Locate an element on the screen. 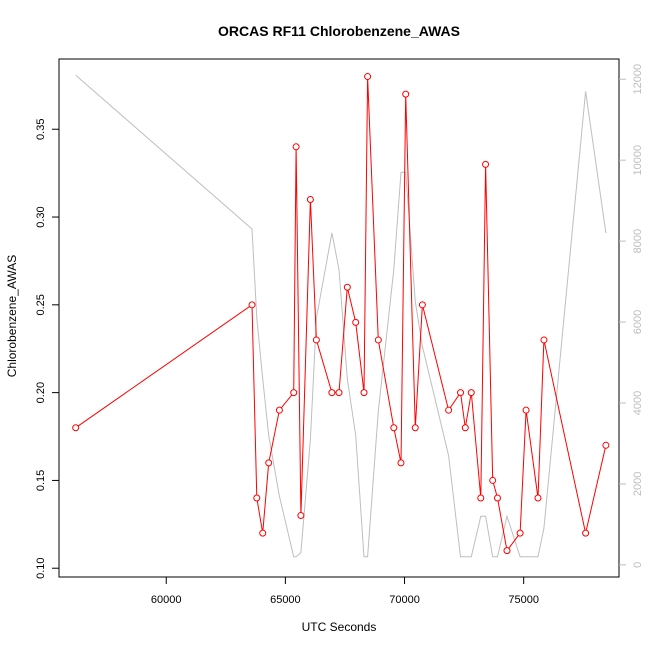 The image size is (650, 655). x-tick-label: 65000 is located at coordinates (285, 600).